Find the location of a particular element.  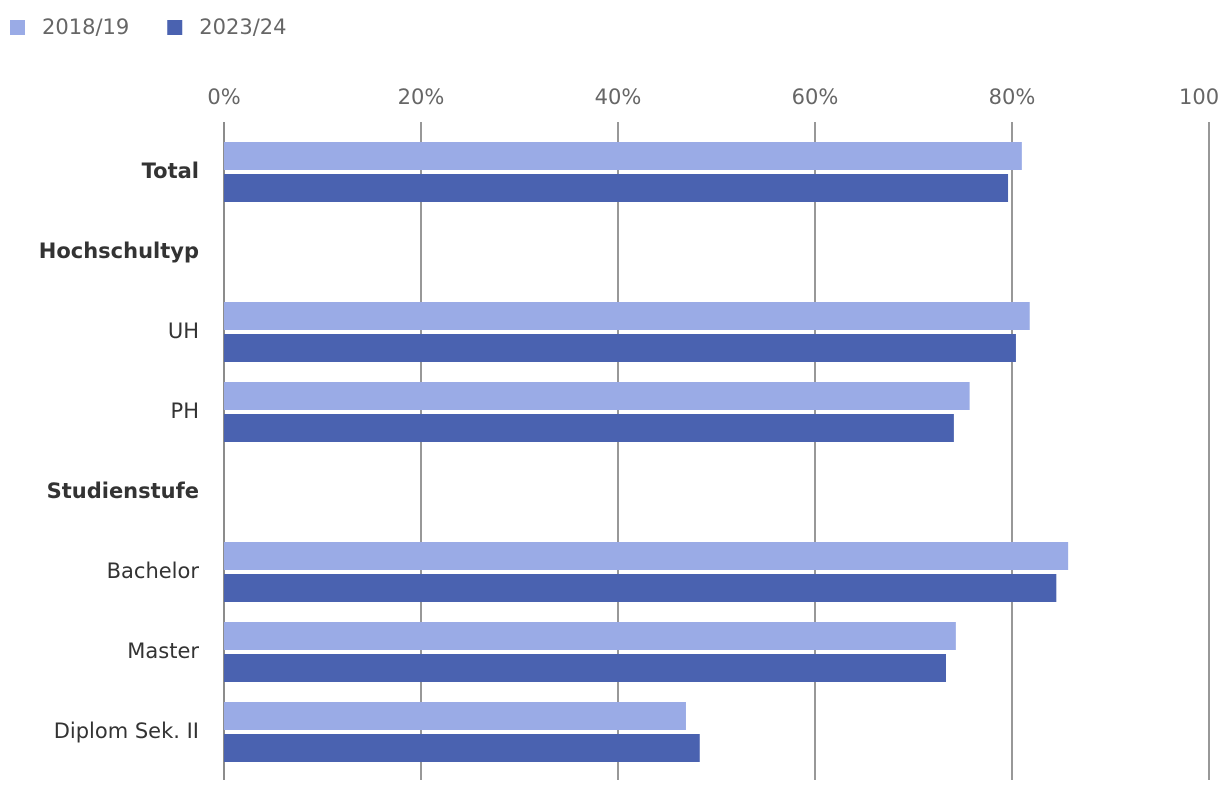

y-tick-label: Bachelor is located at coordinates (153, 571).